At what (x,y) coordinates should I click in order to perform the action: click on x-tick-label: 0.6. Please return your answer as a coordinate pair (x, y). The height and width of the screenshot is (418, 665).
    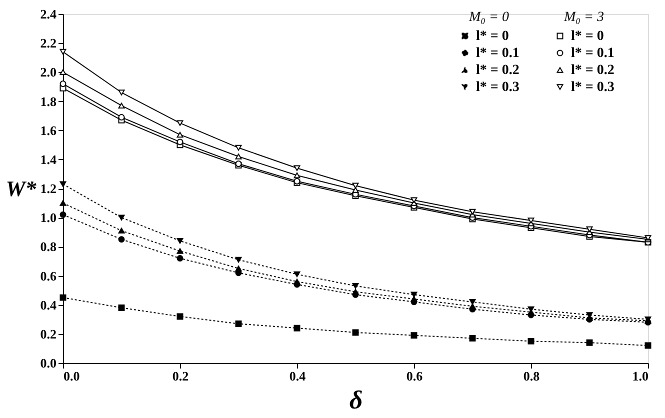
    Looking at the image, I should click on (415, 376).